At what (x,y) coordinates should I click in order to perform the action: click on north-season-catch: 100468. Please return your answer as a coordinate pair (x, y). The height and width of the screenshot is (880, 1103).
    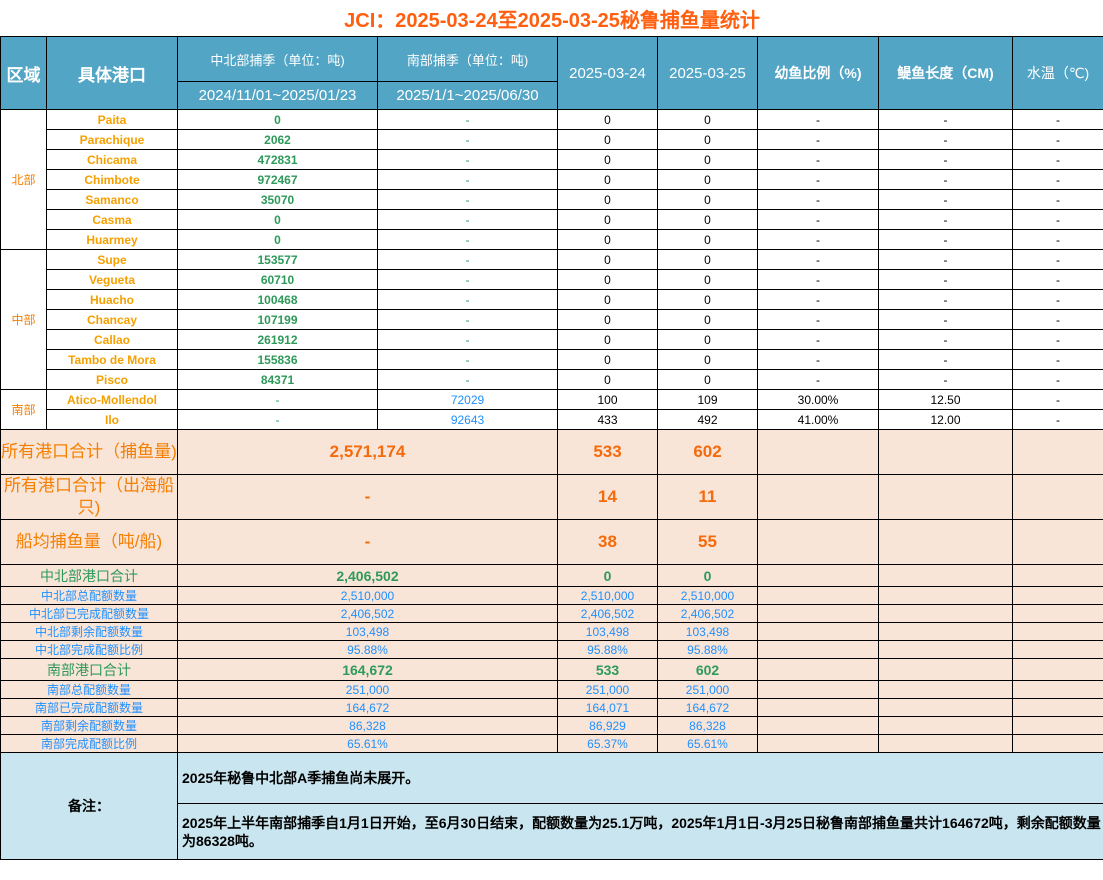
    Looking at the image, I should click on (277, 299).